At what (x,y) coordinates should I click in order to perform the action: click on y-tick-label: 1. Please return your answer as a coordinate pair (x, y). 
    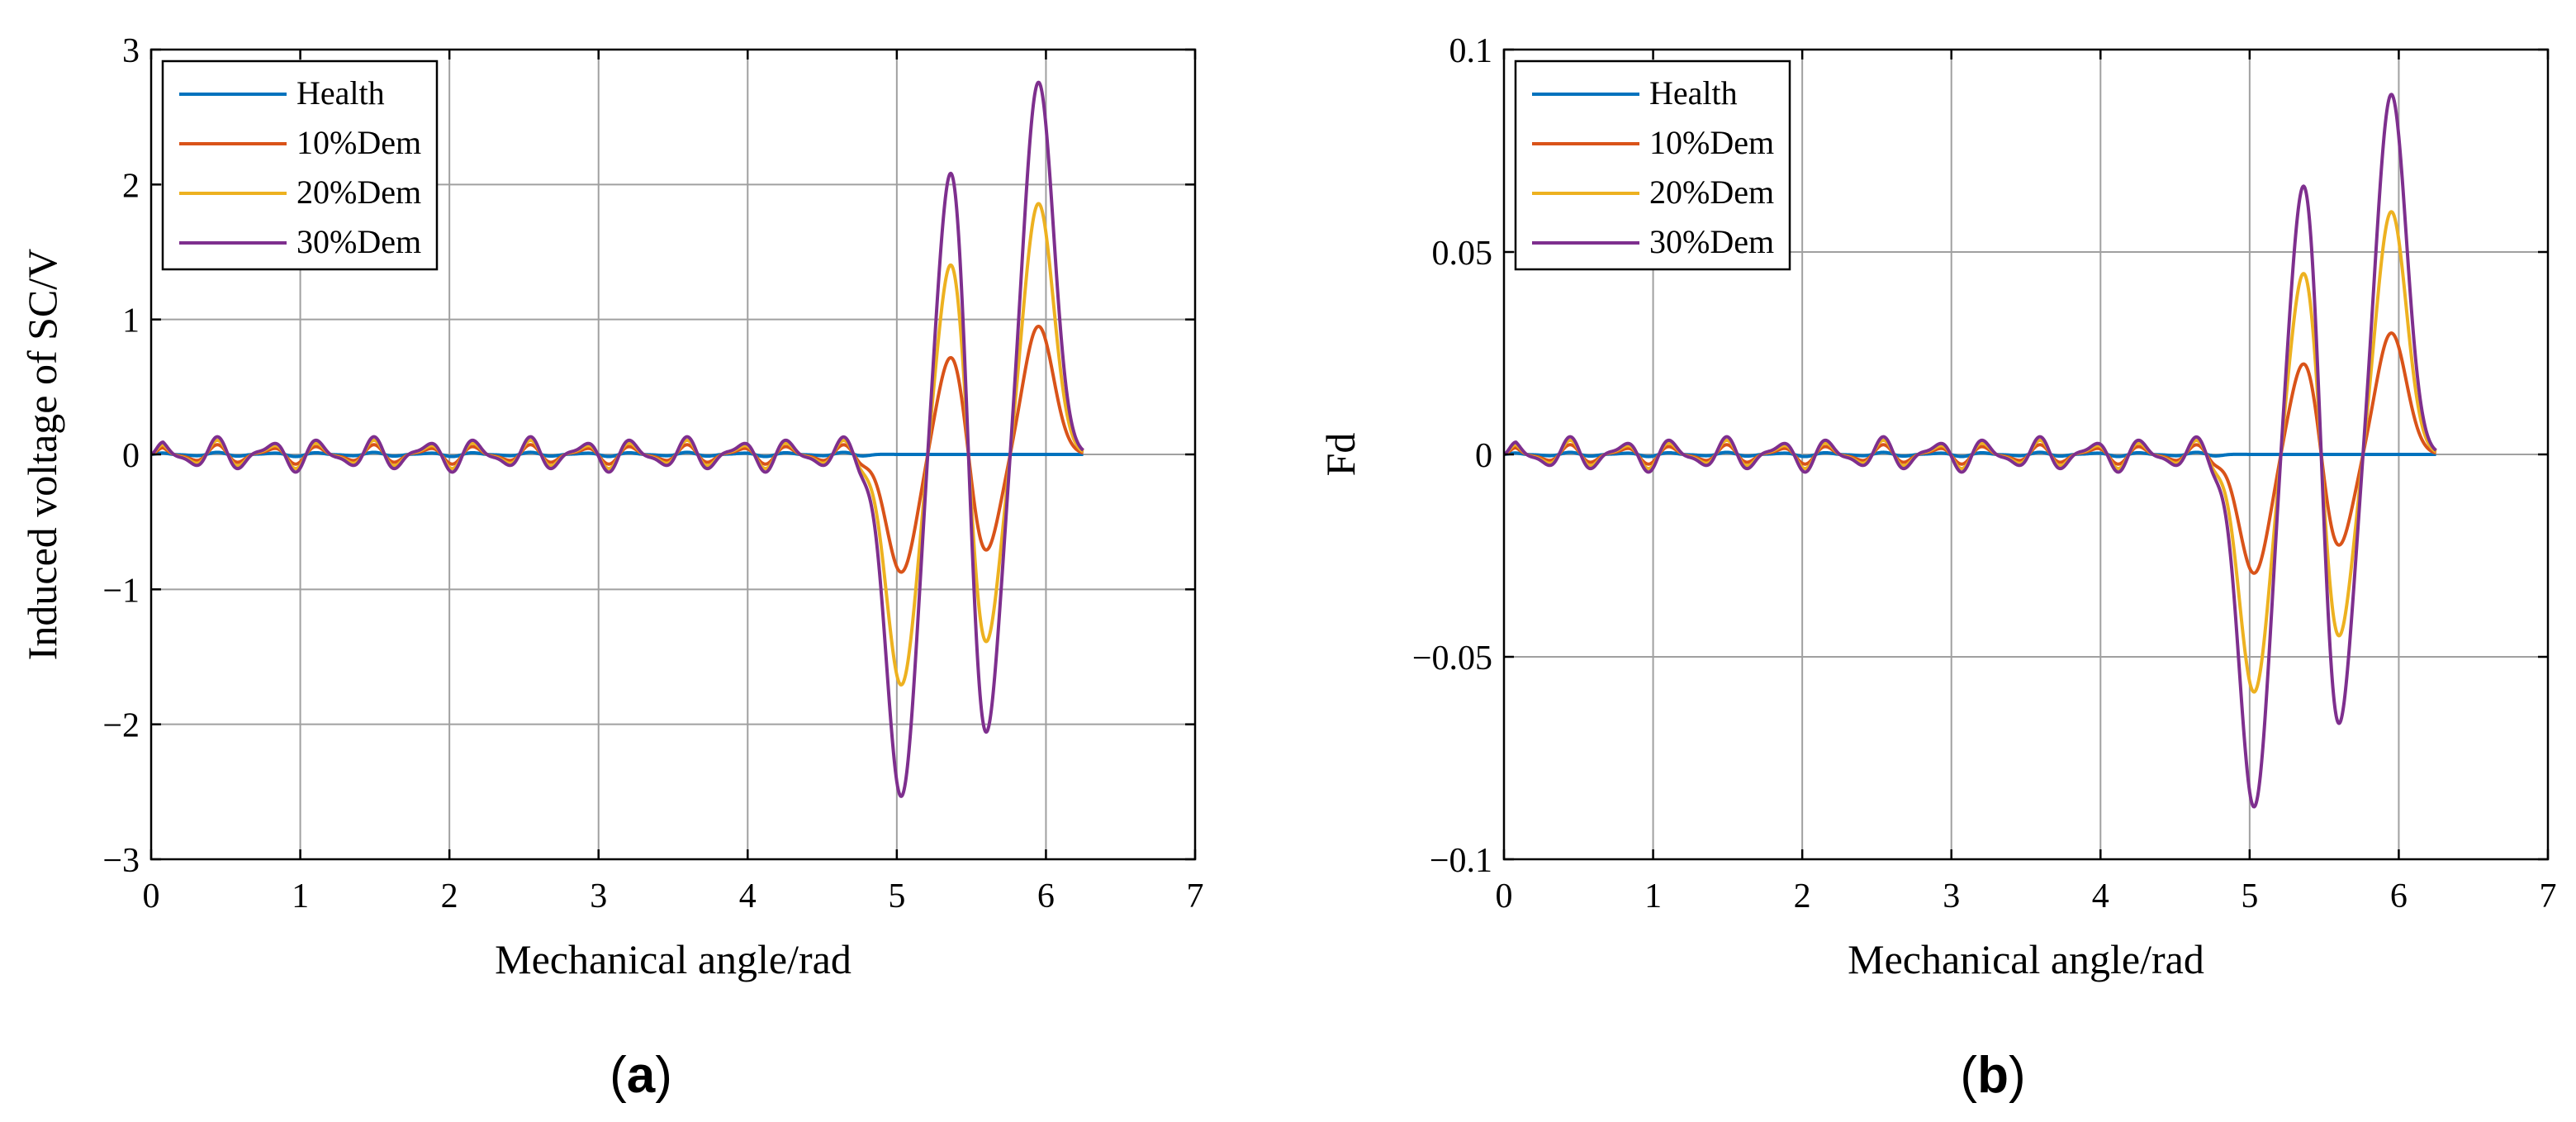
    Looking at the image, I should click on (131, 321).